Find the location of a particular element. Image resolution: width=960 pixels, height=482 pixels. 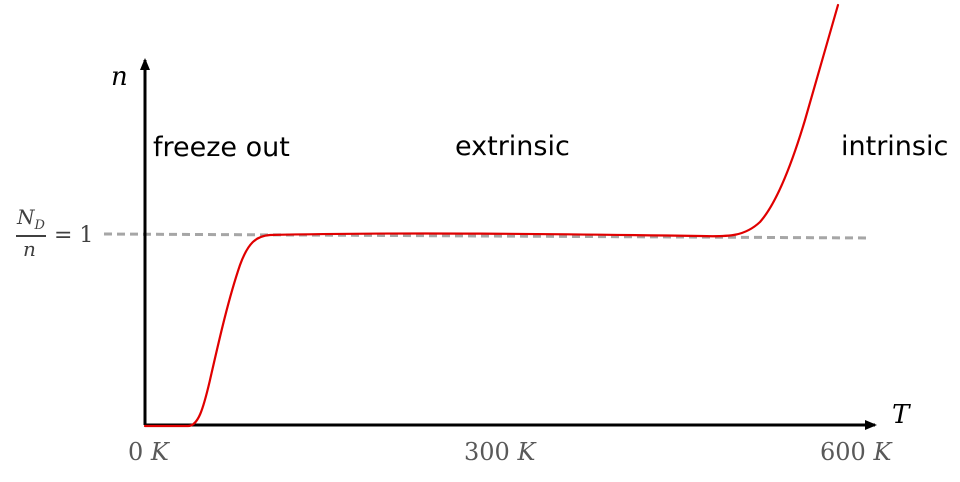

fraction-denominator: n is located at coordinates (29, 249).